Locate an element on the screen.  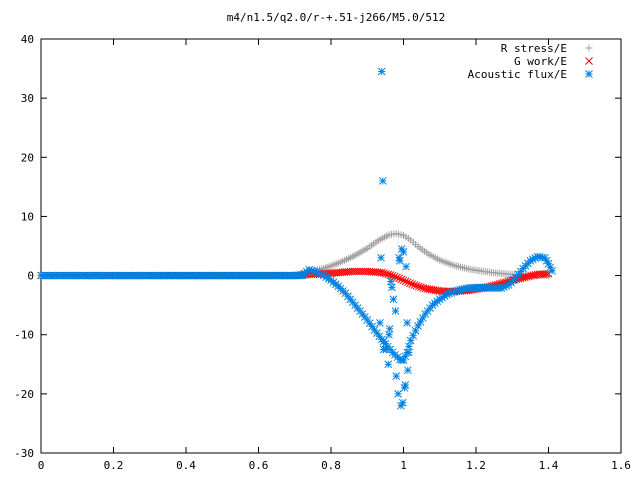
x-tick-label: 0.6 is located at coordinates (259, 465).